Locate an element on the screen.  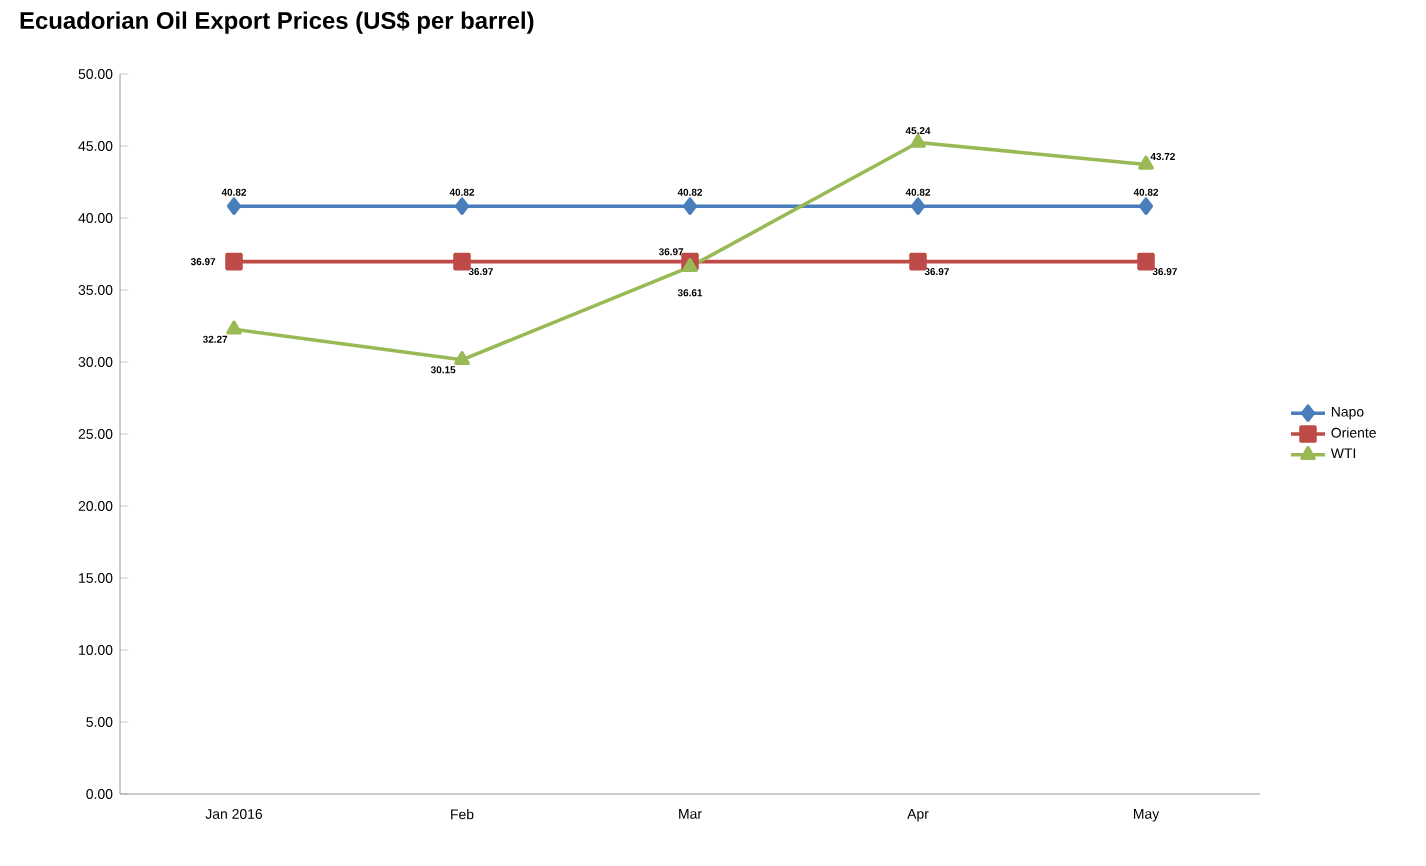
chart-title: Ecuadorian Oil Export Prices (US$ per barrel) is located at coordinates (277, 22).